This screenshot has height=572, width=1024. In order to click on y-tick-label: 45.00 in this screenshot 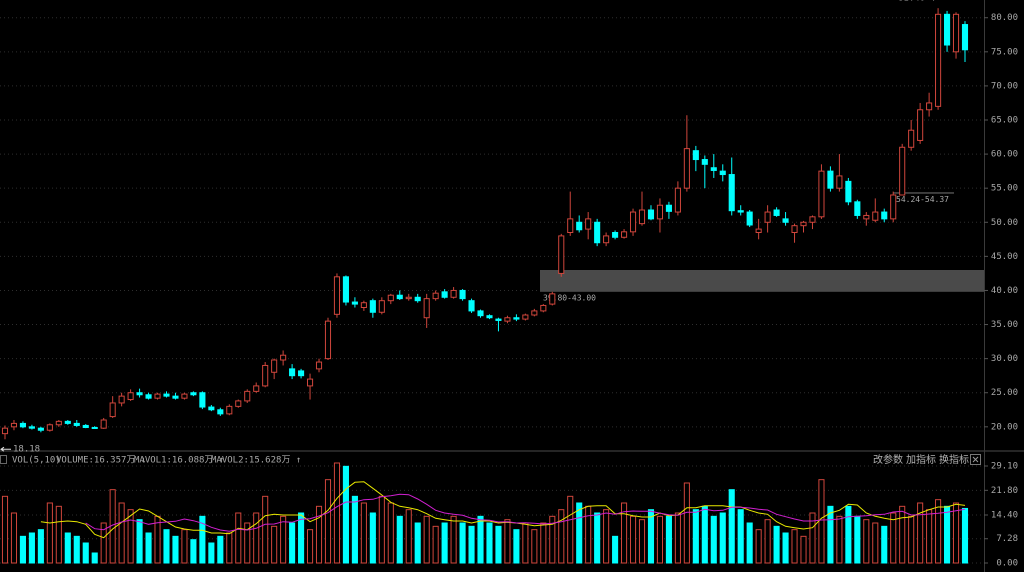, I will do `click(1004, 257)`.